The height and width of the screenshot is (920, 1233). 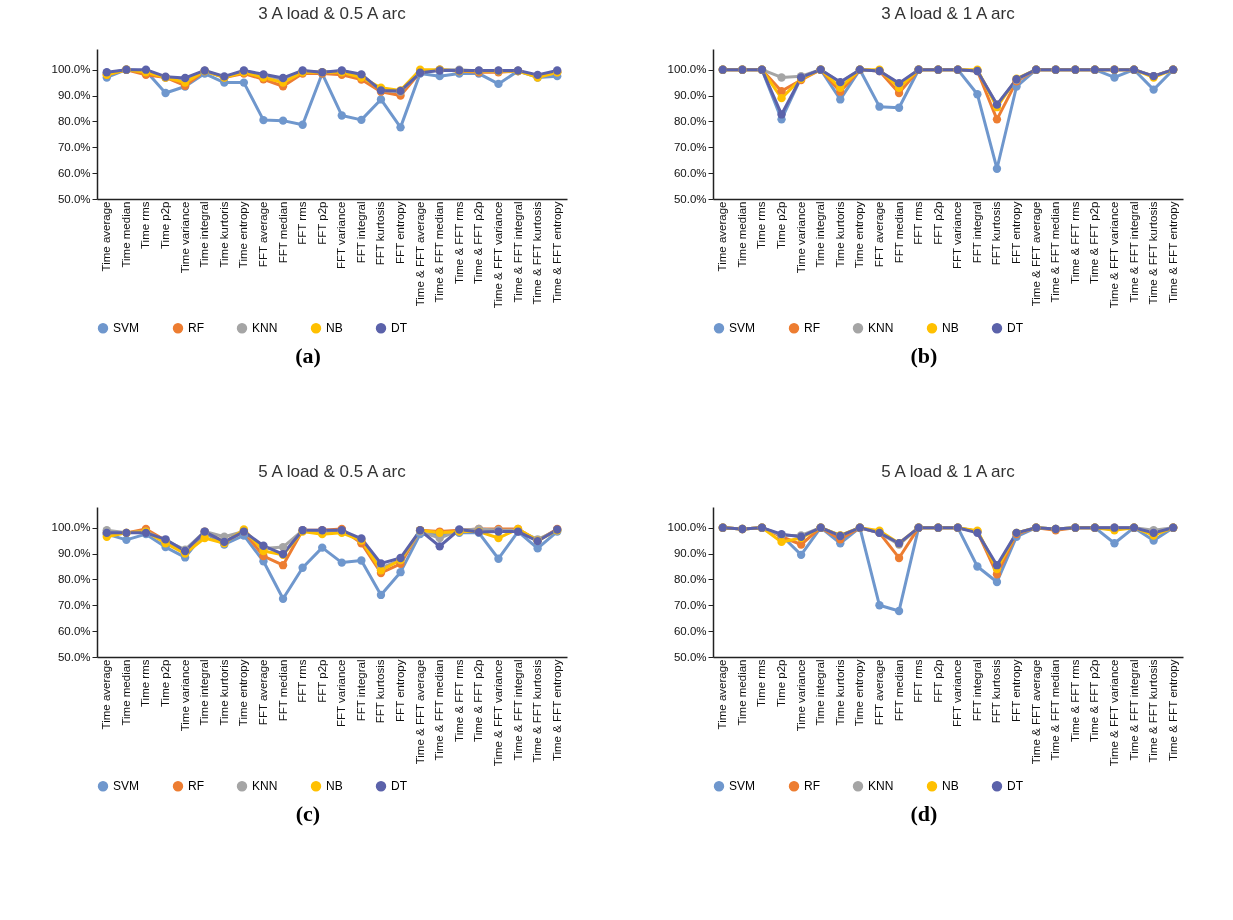 I want to click on text: (a), so click(x=308, y=356).